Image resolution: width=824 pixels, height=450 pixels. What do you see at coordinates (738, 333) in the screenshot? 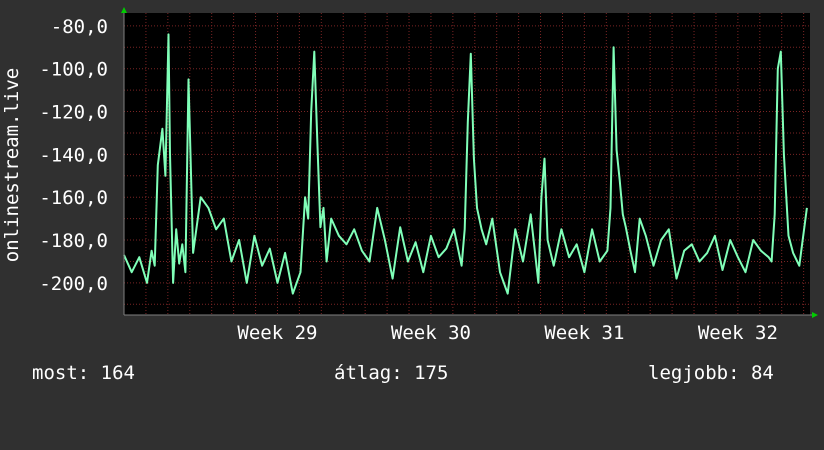
I see `x-tick-label: Week 32` at bounding box center [738, 333].